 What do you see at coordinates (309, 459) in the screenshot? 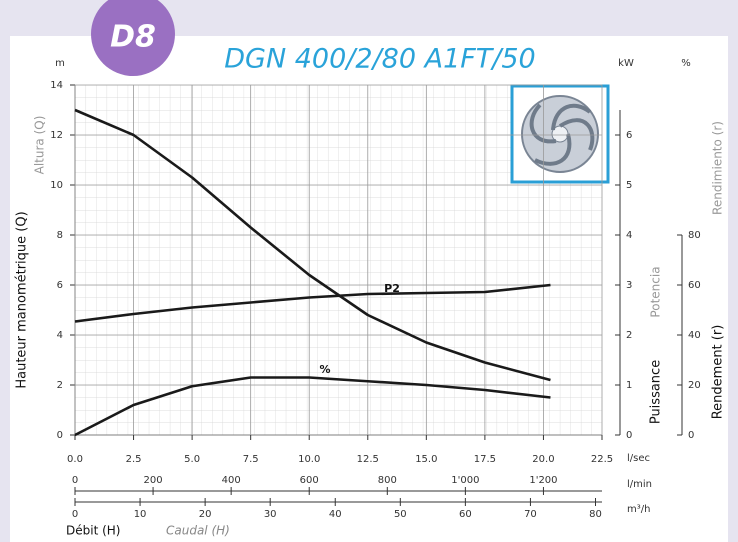
I see `x-tick-label: 10.0` at bounding box center [309, 459].